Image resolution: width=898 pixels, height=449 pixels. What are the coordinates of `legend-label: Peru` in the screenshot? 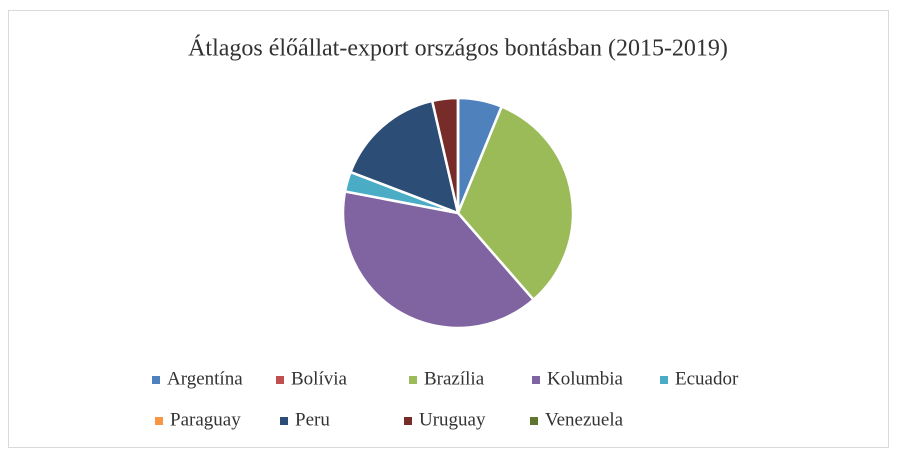 It's located at (312, 419).